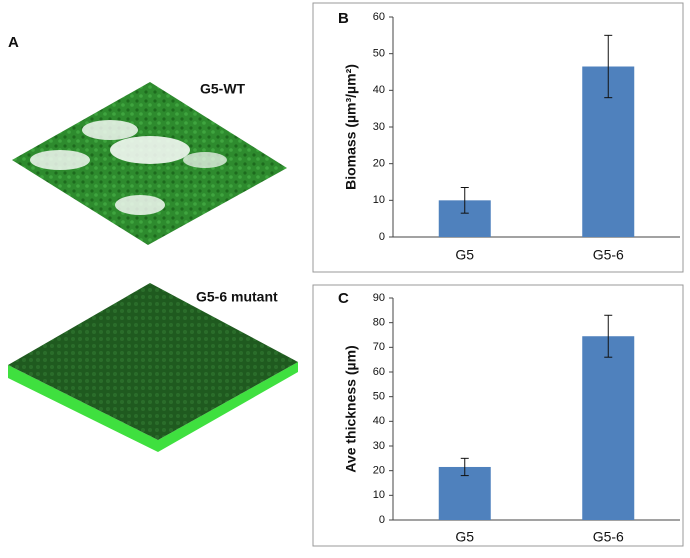 This screenshot has height=558, width=690. What do you see at coordinates (343, 298) in the screenshot?
I see `panel-label: C` at bounding box center [343, 298].